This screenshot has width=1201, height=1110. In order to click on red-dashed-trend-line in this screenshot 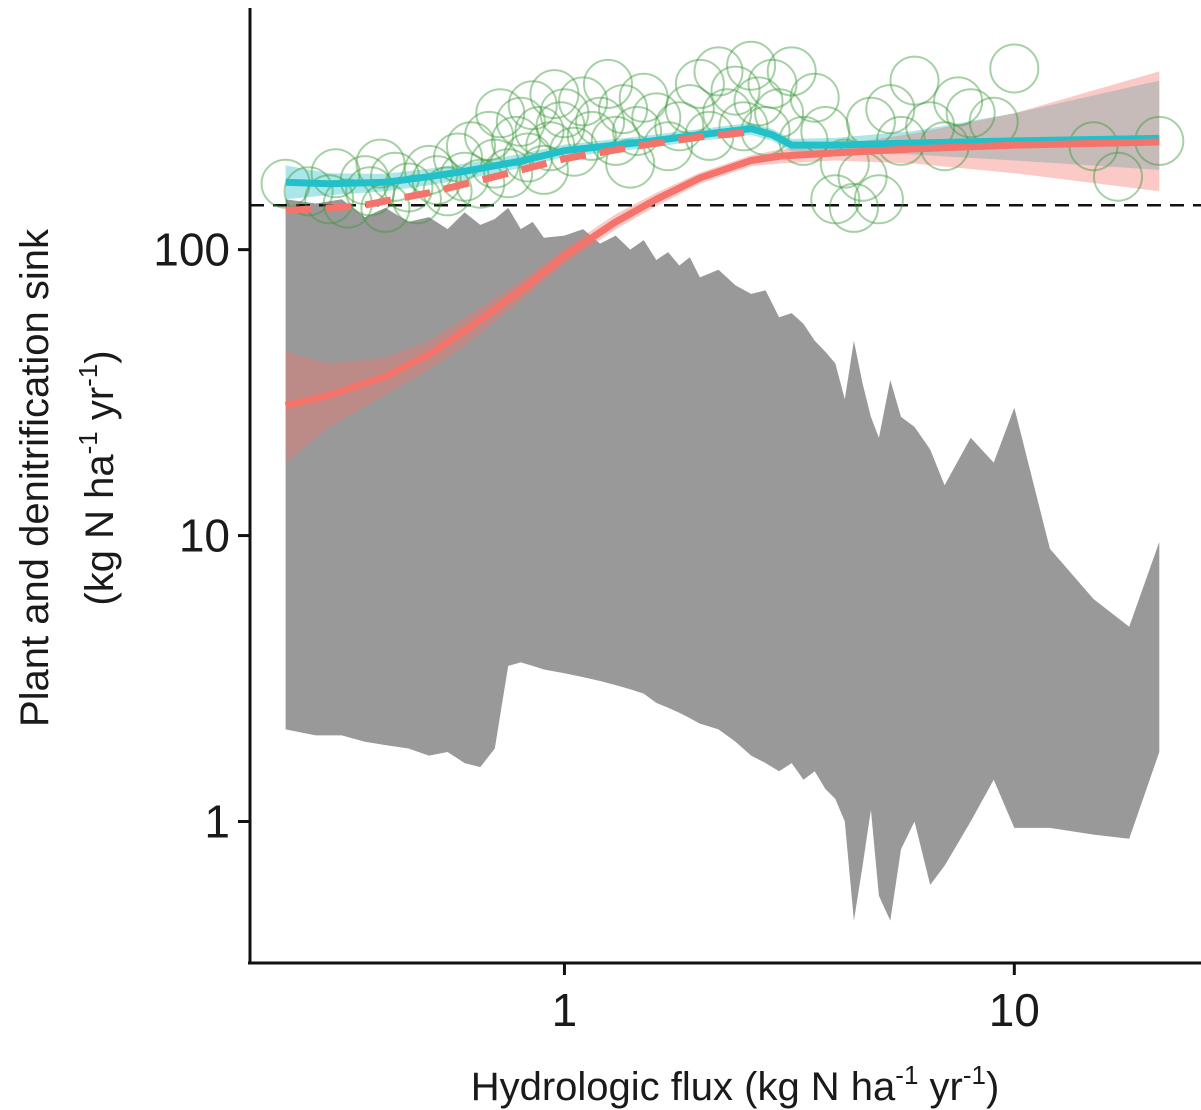, I will do `click(518, 171)`.